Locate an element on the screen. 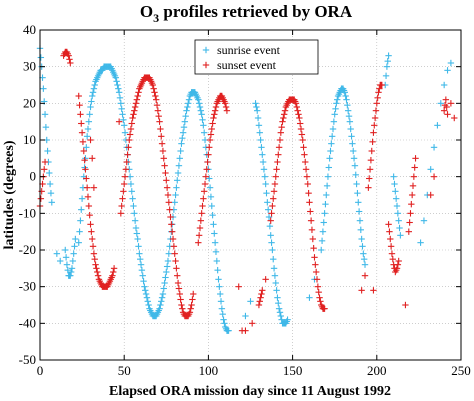 This screenshot has height=401, width=474. y-tick-label: 10 is located at coordinates (29, 139).